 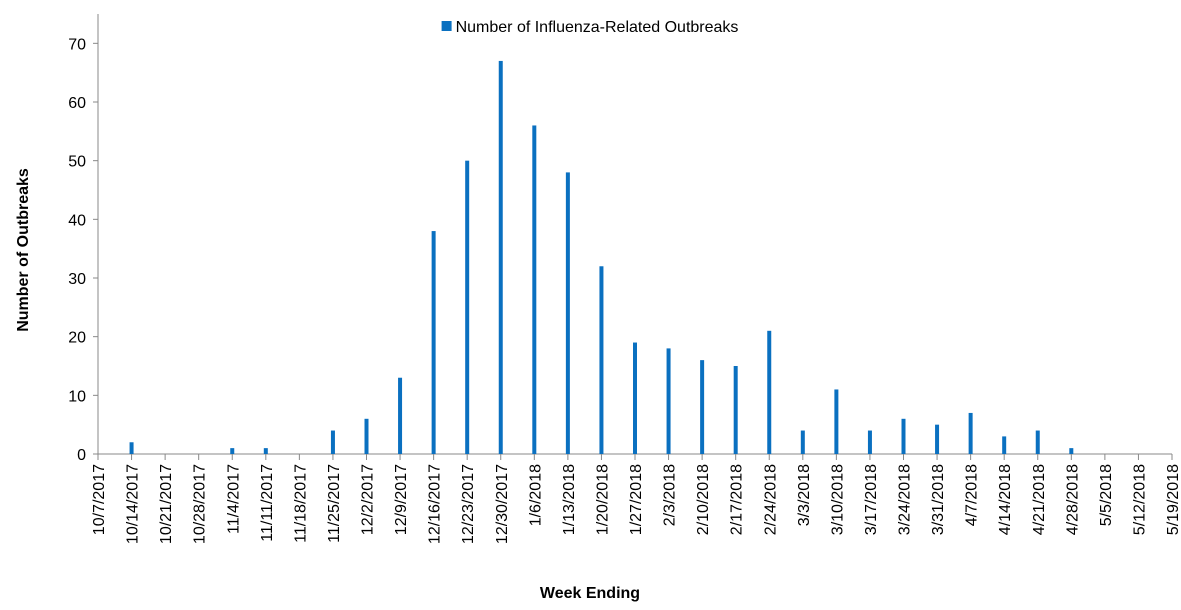 What do you see at coordinates (99, 499) in the screenshot?
I see `x-tick-label: 10/7/2017` at bounding box center [99, 499].